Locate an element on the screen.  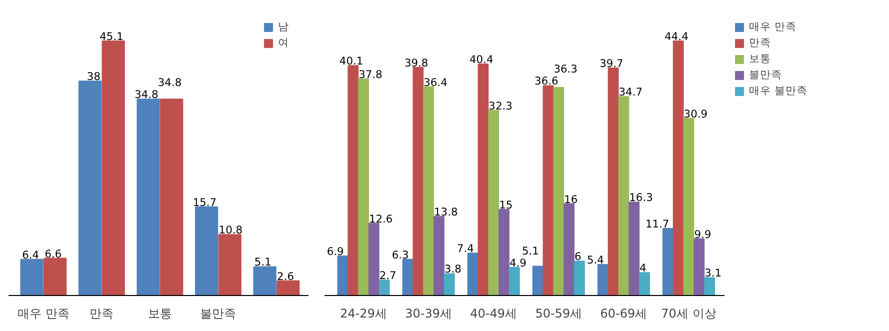
data-label: 4 is located at coordinates (643, 268).